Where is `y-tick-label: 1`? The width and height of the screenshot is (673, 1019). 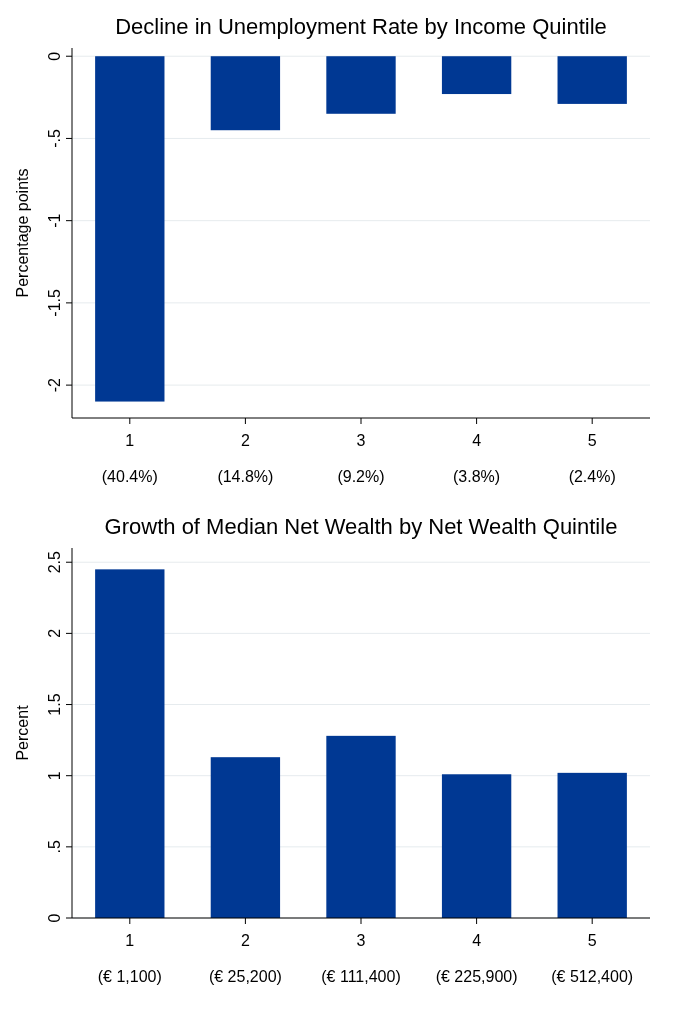
y-tick-label: 1 is located at coordinates (54, 776).